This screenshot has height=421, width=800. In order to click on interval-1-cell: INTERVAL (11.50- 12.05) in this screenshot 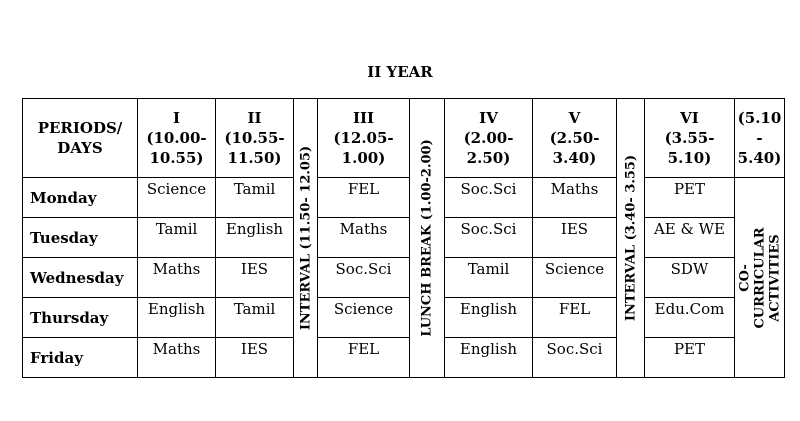, I will do `click(305, 238)`.